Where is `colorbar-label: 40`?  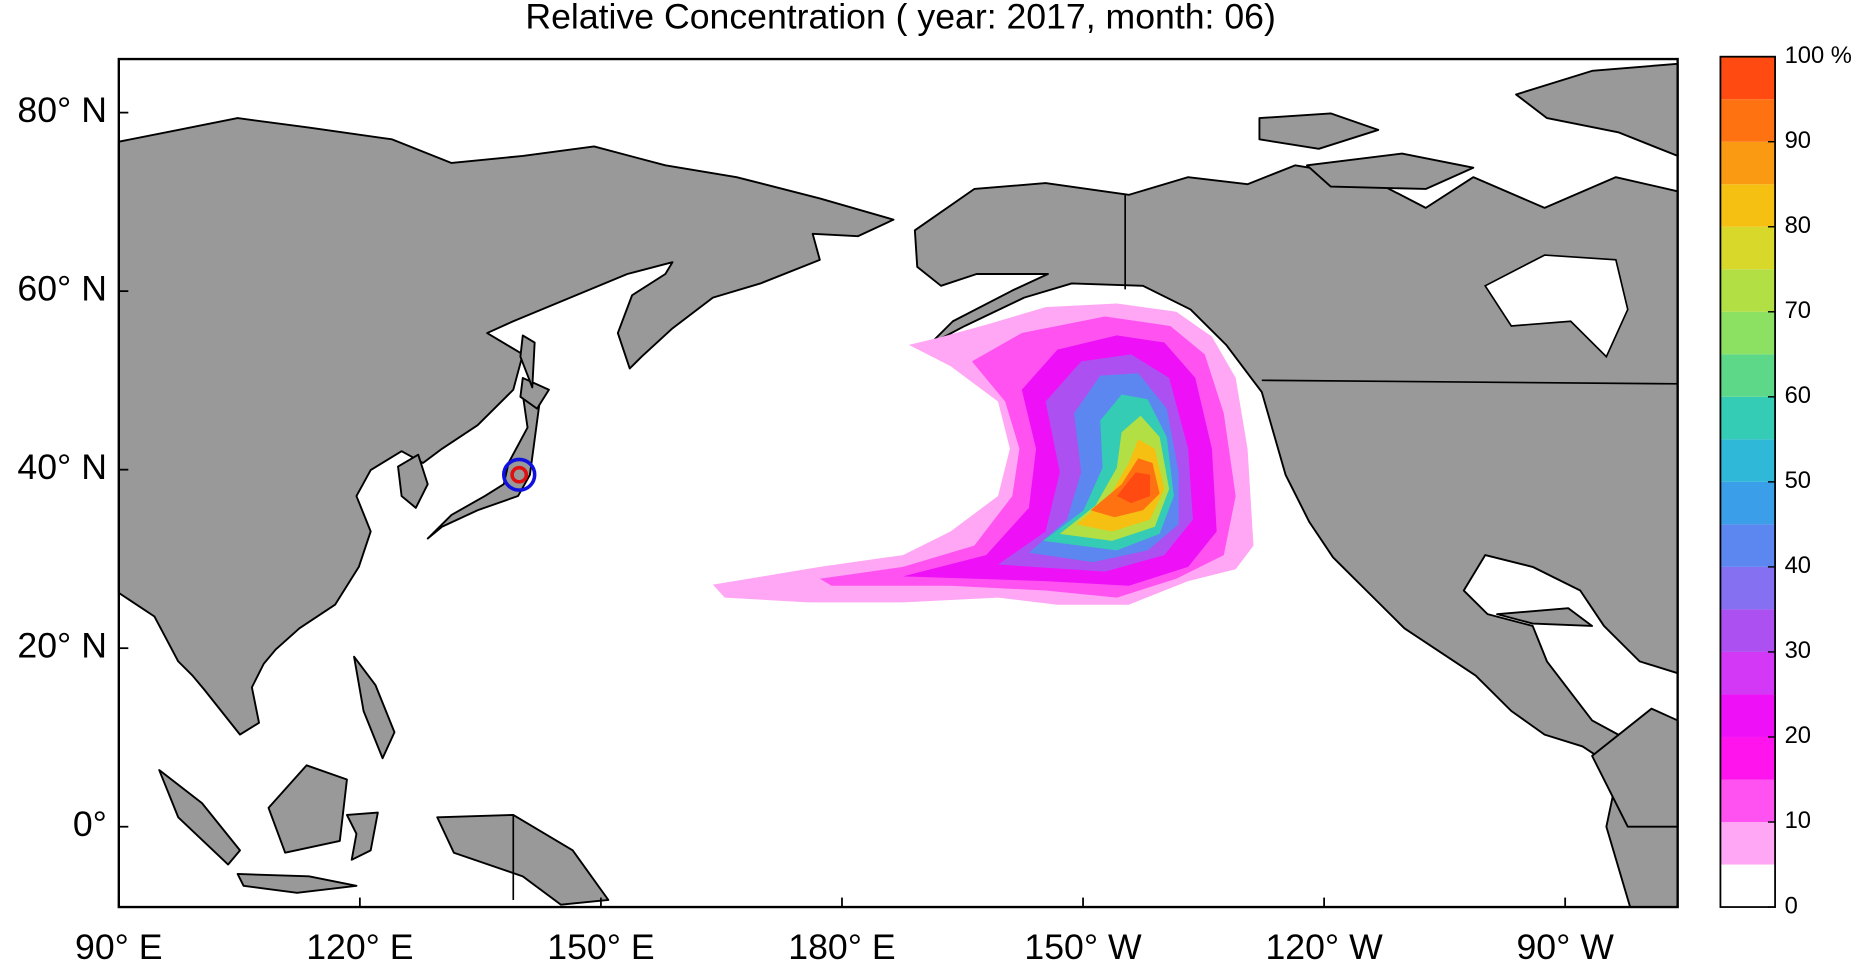
colorbar-label: 40 is located at coordinates (1798, 566).